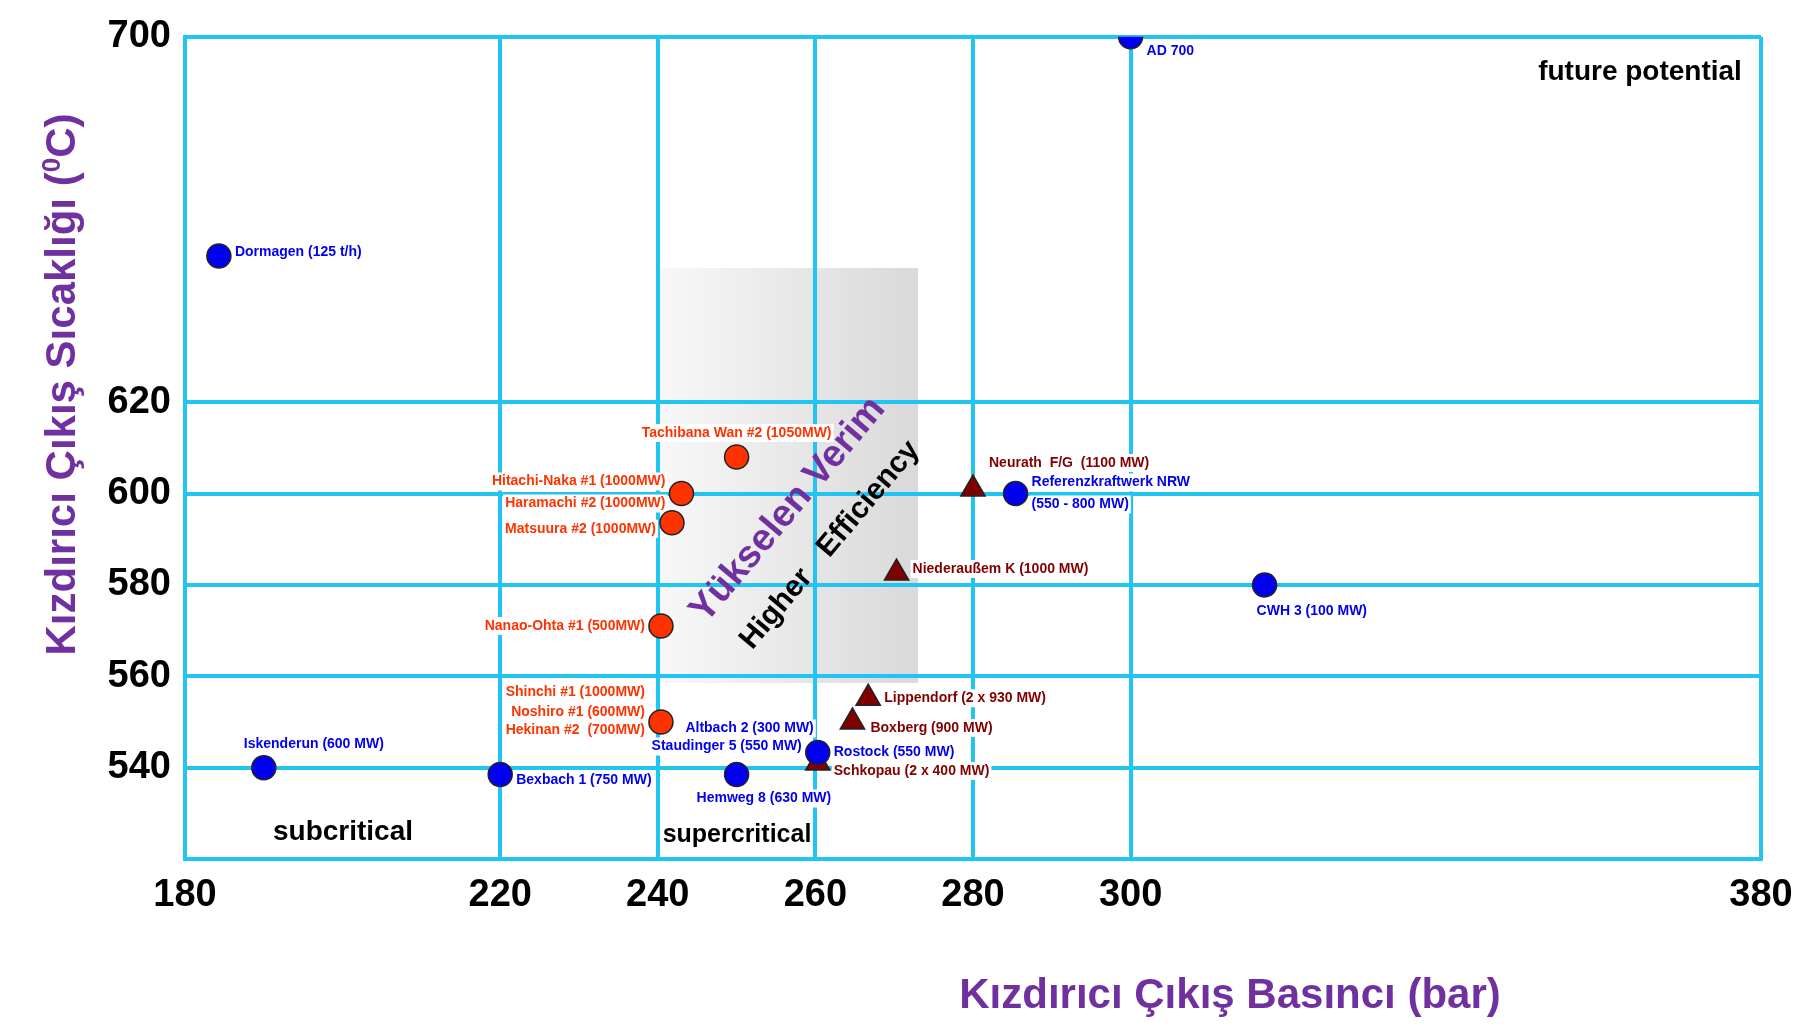  I want to click on y-tick-label: 620, so click(139, 399).